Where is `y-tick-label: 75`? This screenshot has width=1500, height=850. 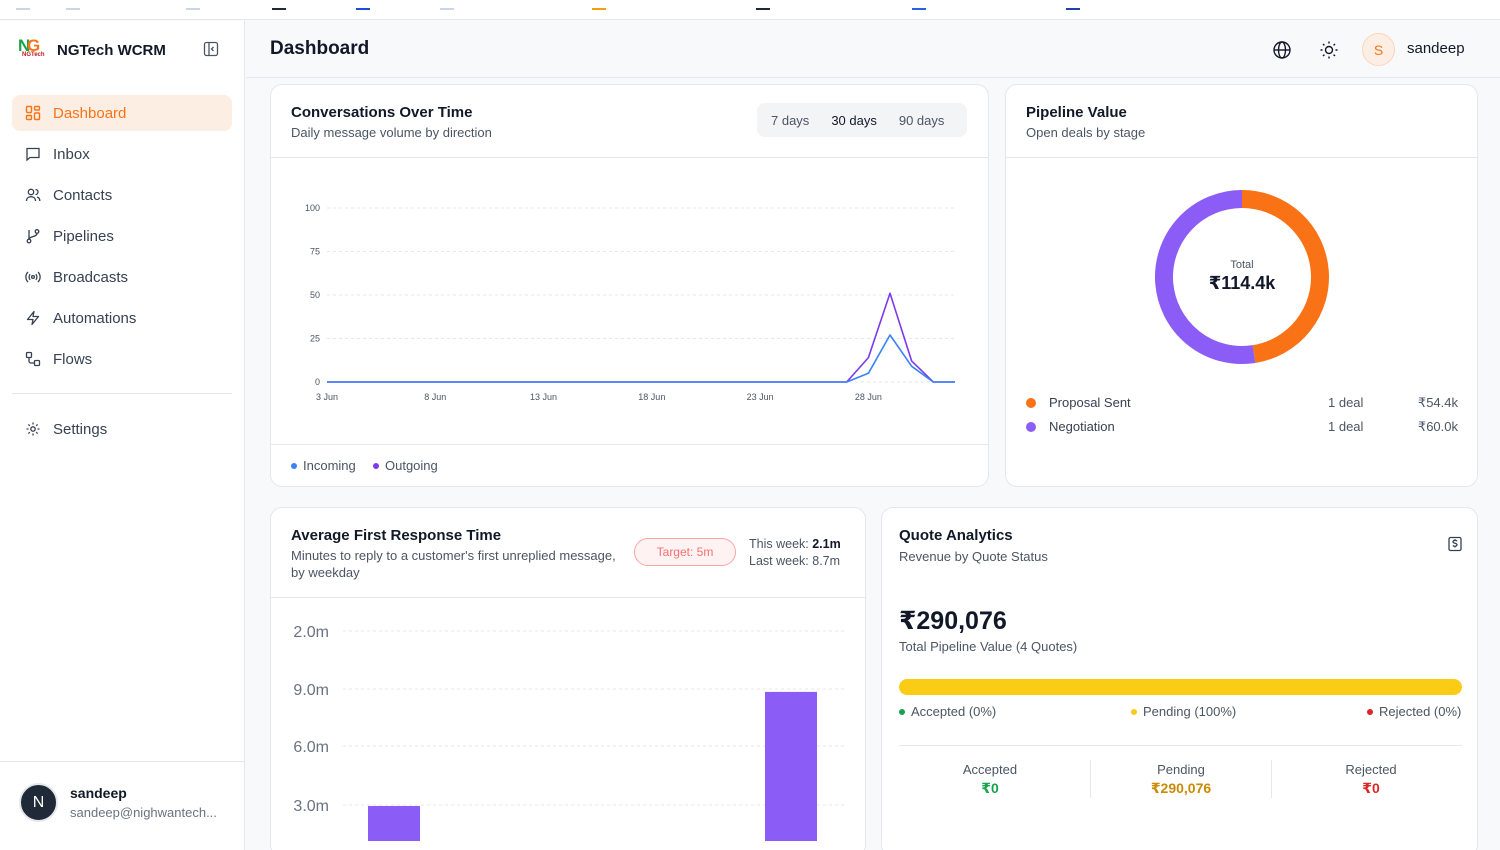 y-tick-label: 75 is located at coordinates (315, 252).